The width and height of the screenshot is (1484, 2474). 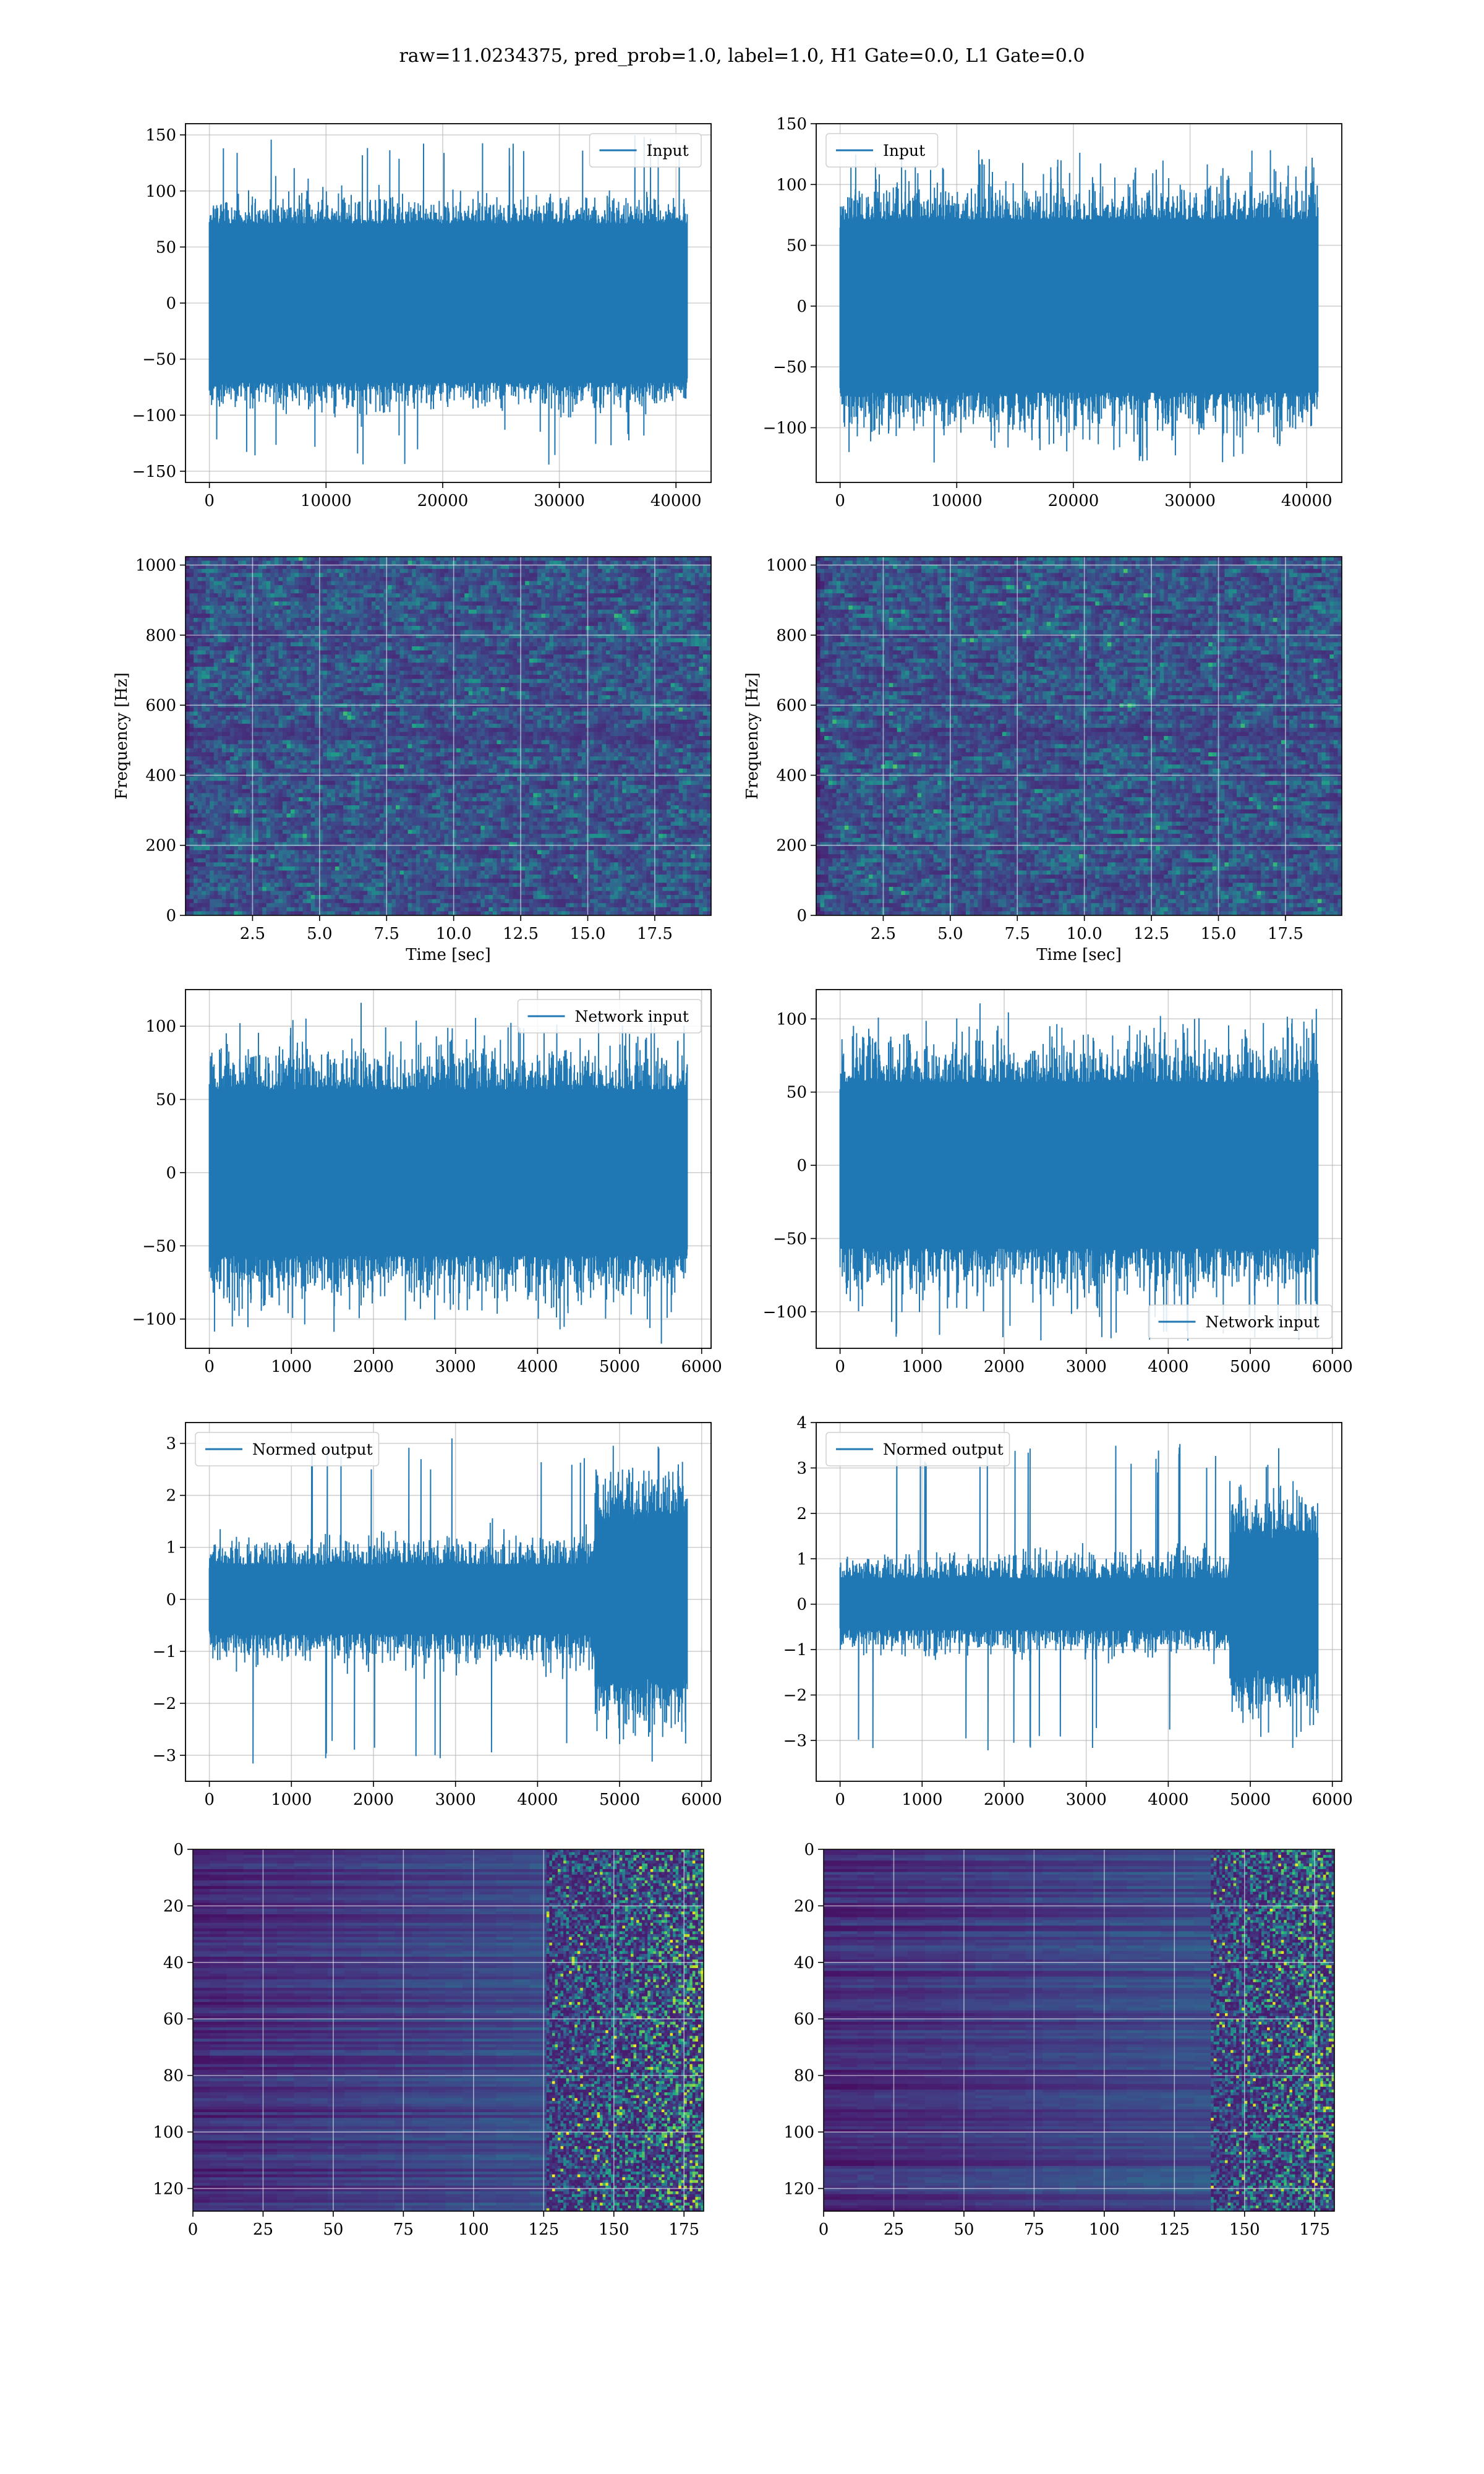 What do you see at coordinates (448, 1601) in the screenshot?
I see `signal-line-normed-output-h1` at bounding box center [448, 1601].